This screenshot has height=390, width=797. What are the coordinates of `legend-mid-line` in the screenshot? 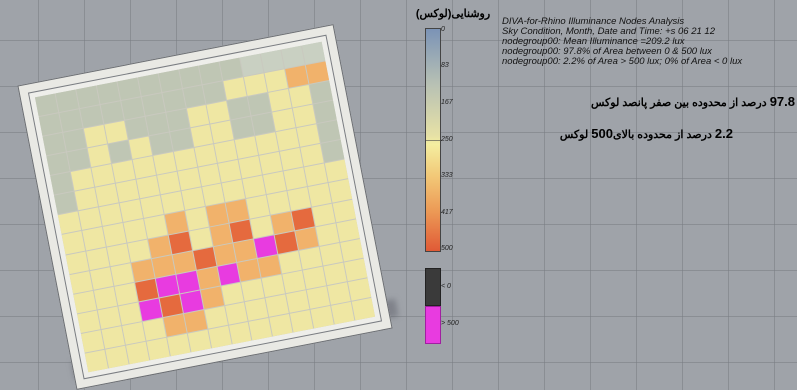 It's located at (433, 140).